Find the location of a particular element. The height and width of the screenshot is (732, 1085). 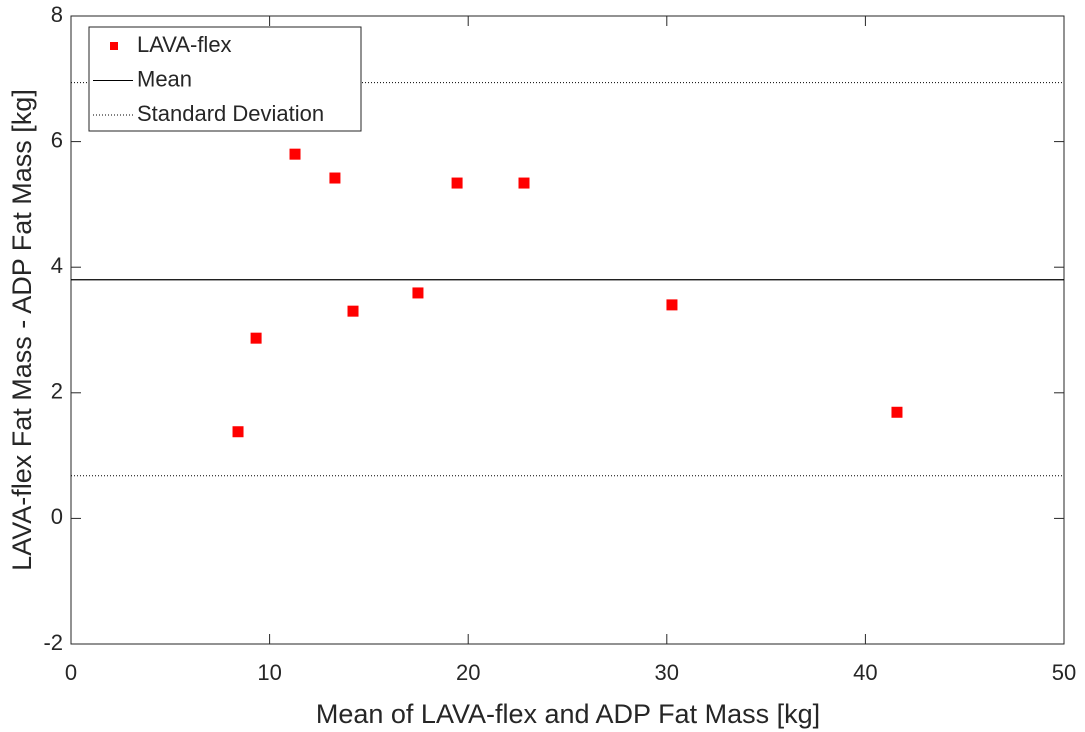

y-tick-label: 6 is located at coordinates (57, 139).